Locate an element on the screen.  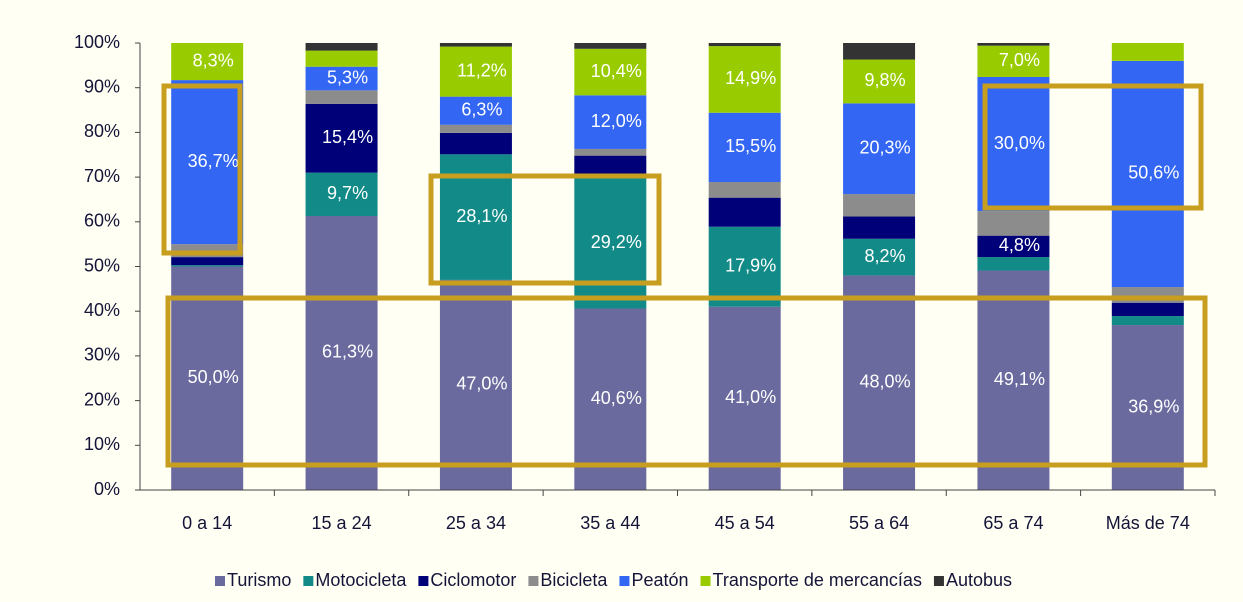
data-label: 29,2% is located at coordinates (616, 242).